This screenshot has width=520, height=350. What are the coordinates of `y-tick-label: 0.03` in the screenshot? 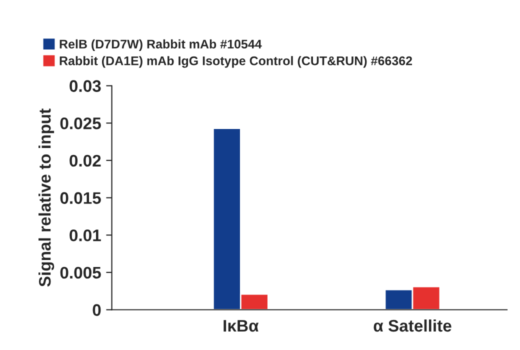 It's located at (85, 86).